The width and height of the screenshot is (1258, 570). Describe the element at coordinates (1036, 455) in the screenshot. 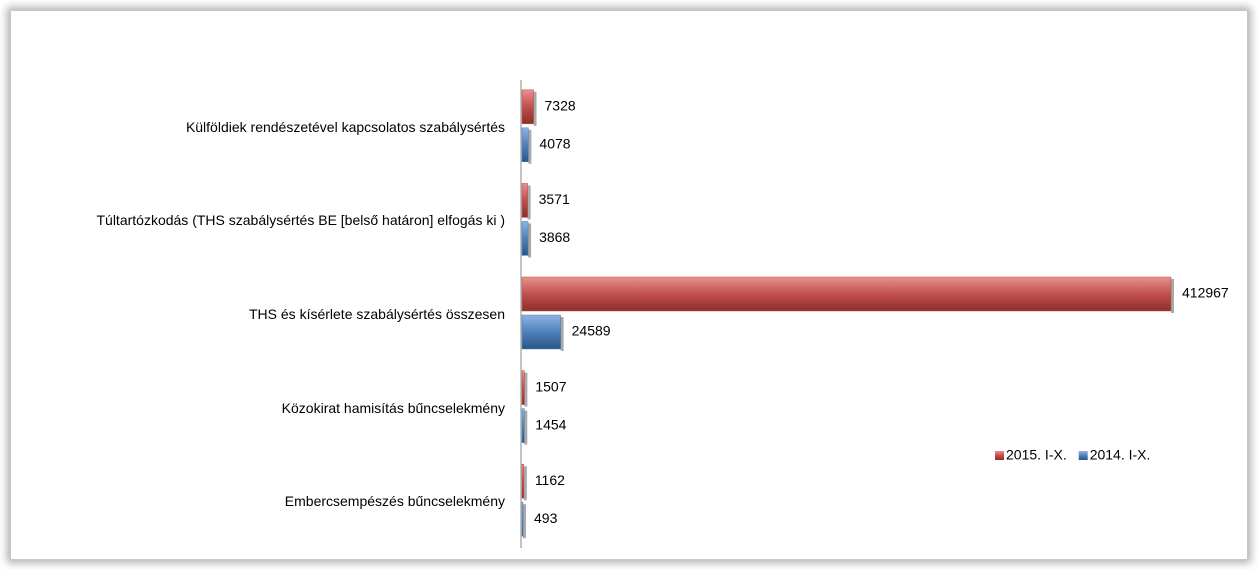

I see `legend-label: 2015. I-X.` at that location.